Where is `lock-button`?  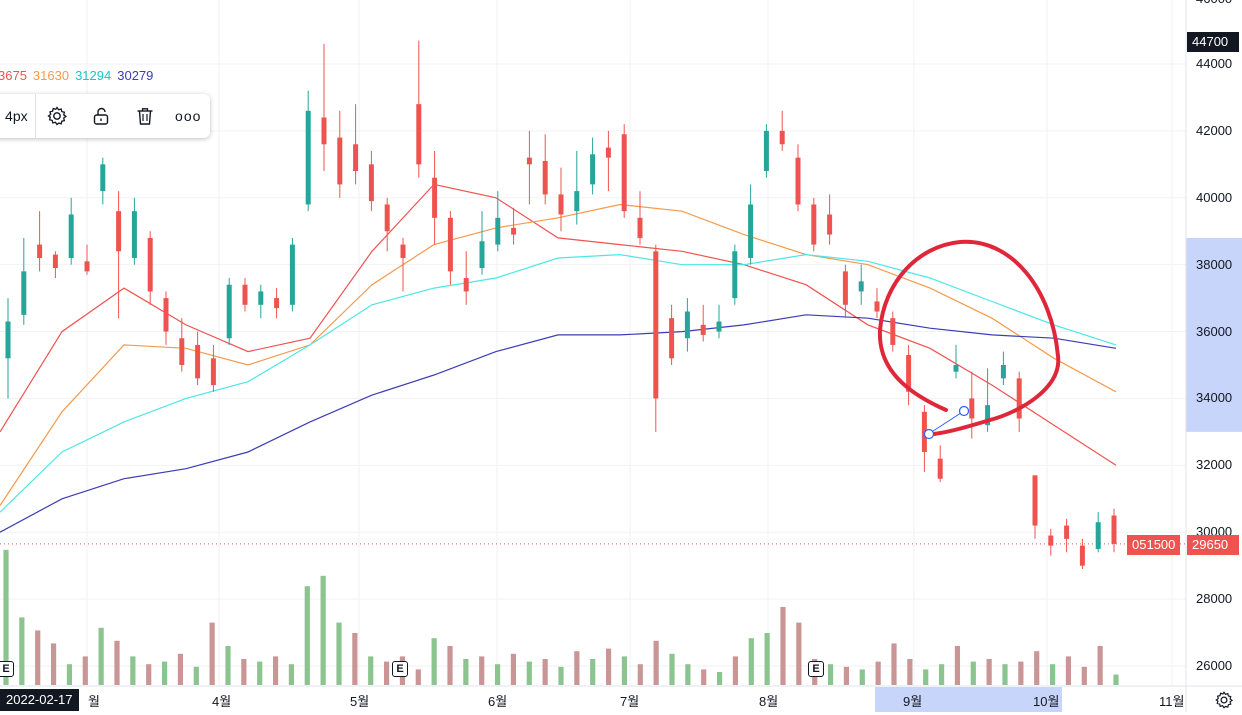 lock-button is located at coordinates (101, 116).